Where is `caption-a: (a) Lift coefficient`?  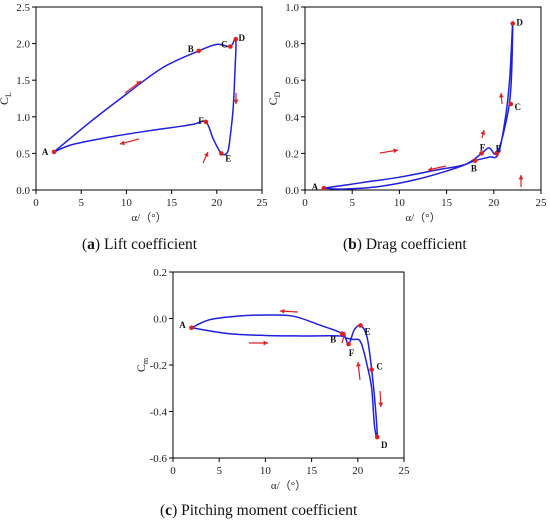
caption-a: (a) Lift coefficient is located at coordinates (140, 244).